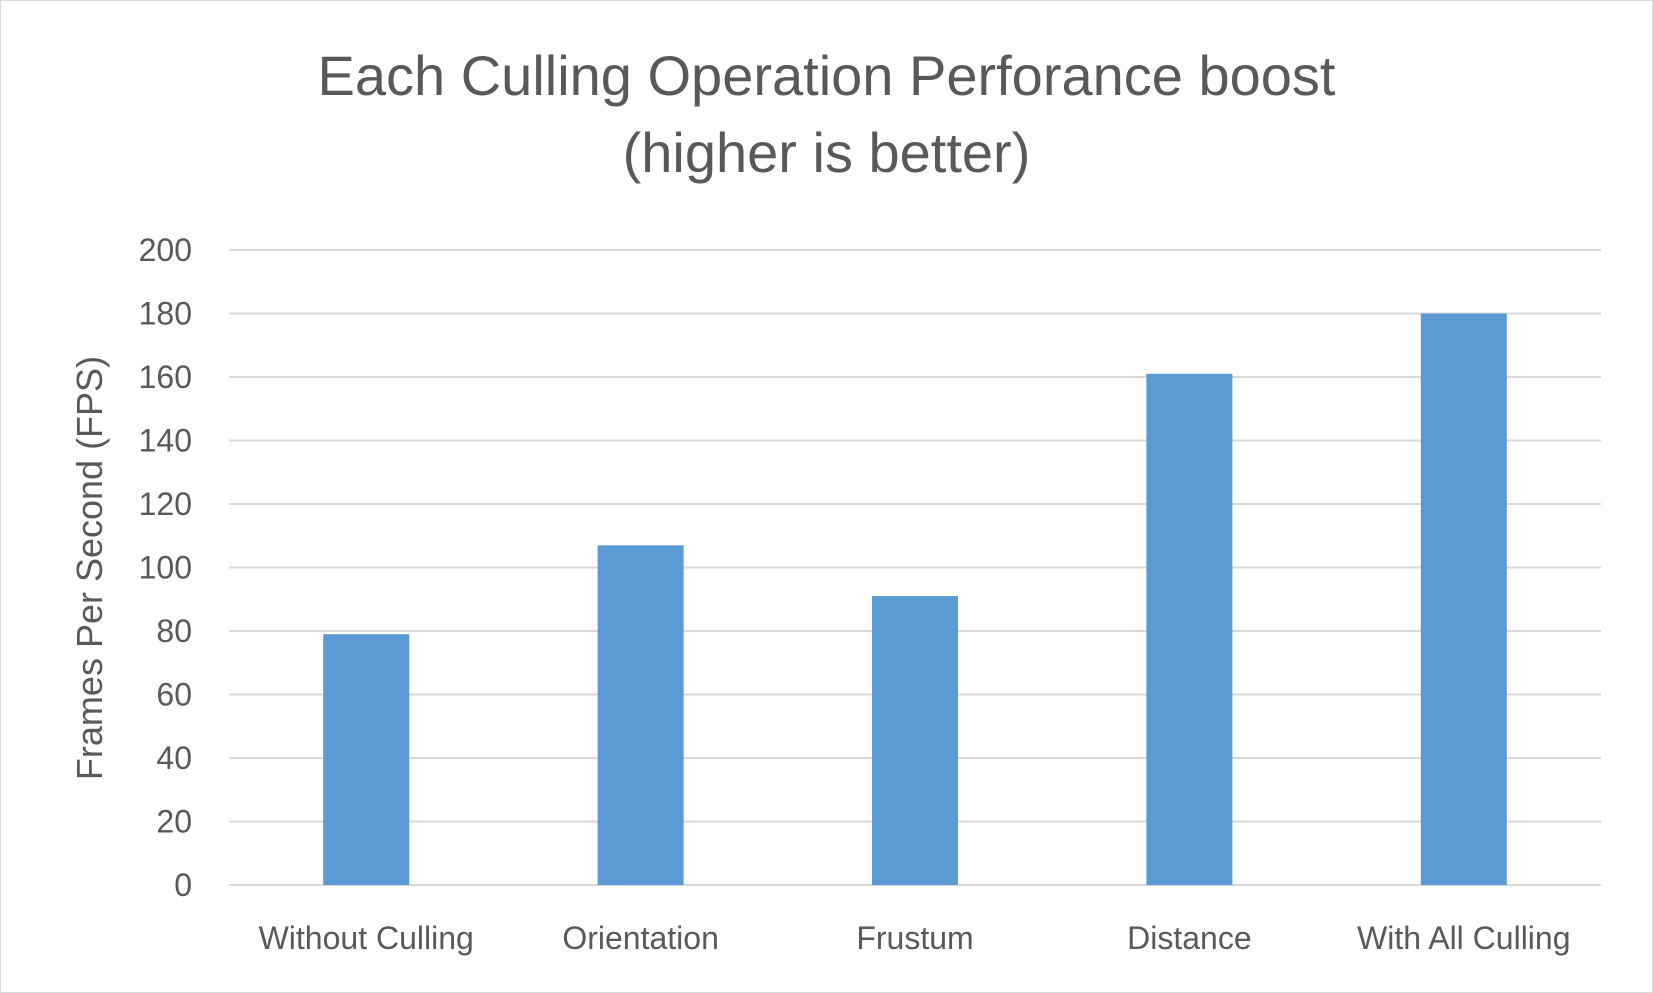 Image resolution: width=1653 pixels, height=993 pixels. I want to click on y-tick-label: 180, so click(165, 314).